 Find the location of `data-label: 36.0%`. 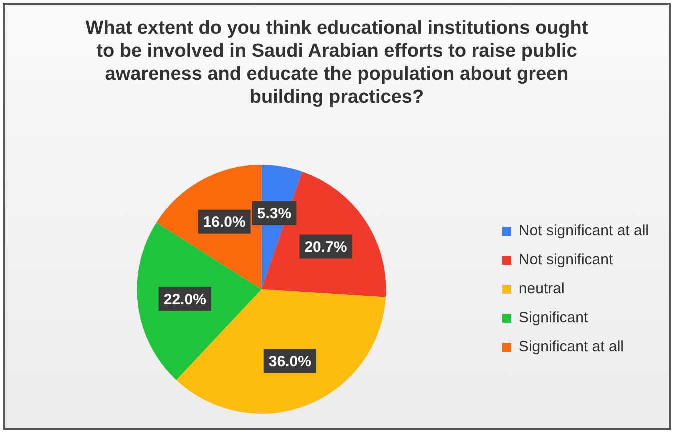

data-label: 36.0% is located at coordinates (290, 361).